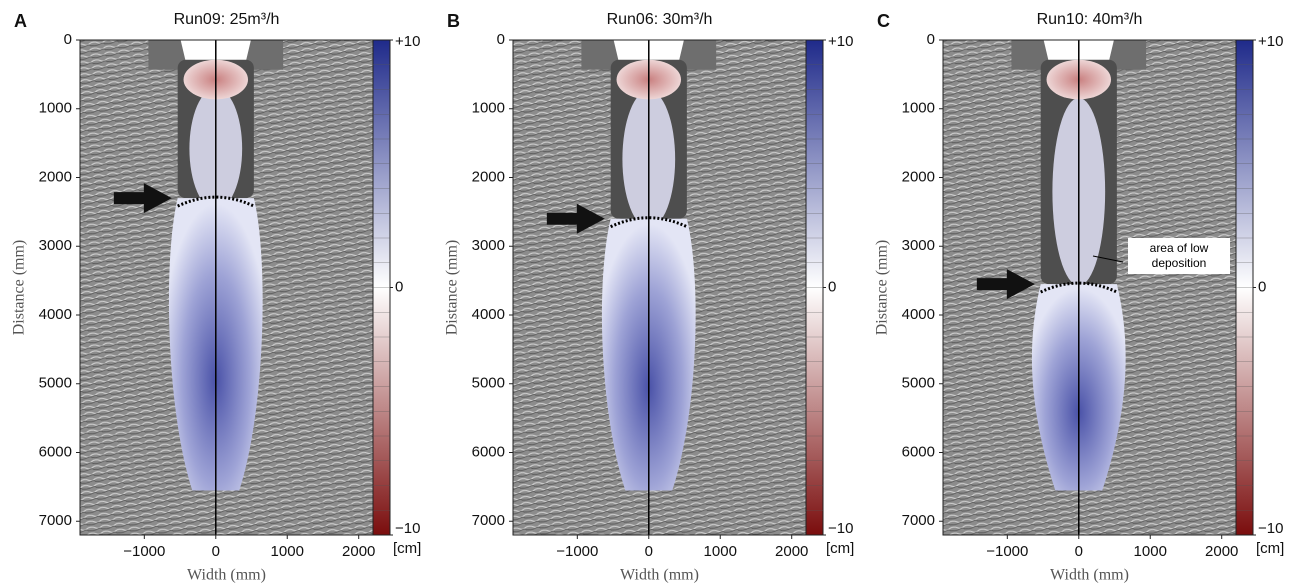 Image resolution: width=1301 pixels, height=587 pixels. I want to click on annotation-leader, so click(1108, 259).